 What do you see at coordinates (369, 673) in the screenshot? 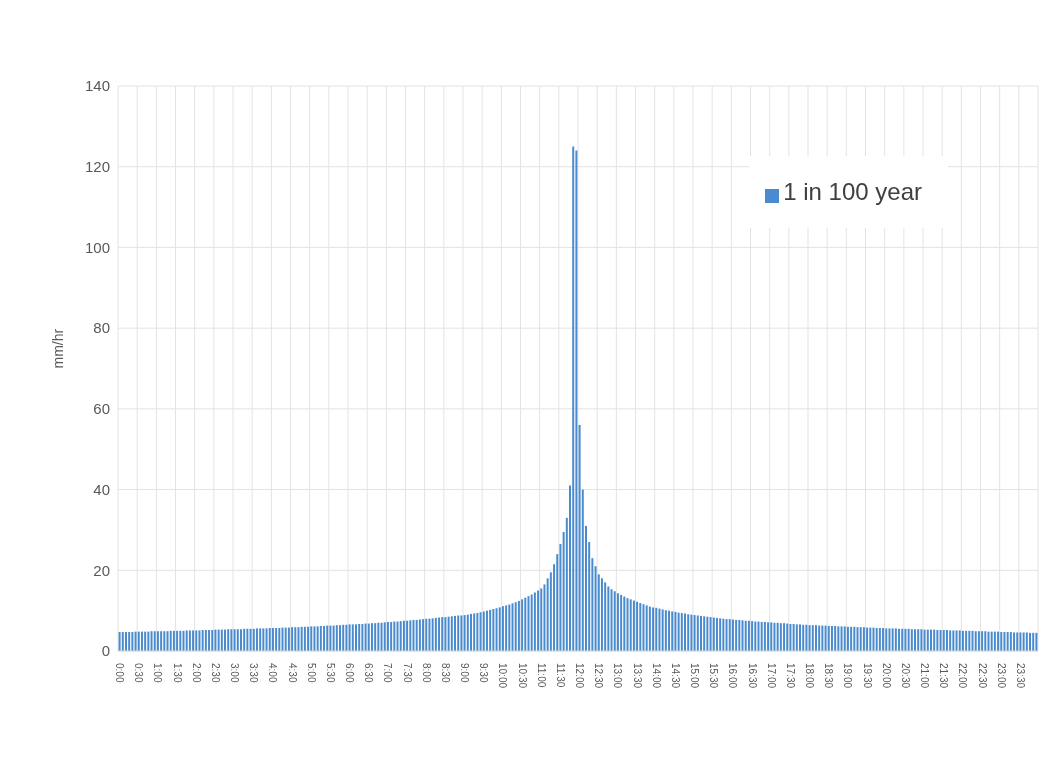
I see `x-tick-label: 6:30` at bounding box center [369, 673].